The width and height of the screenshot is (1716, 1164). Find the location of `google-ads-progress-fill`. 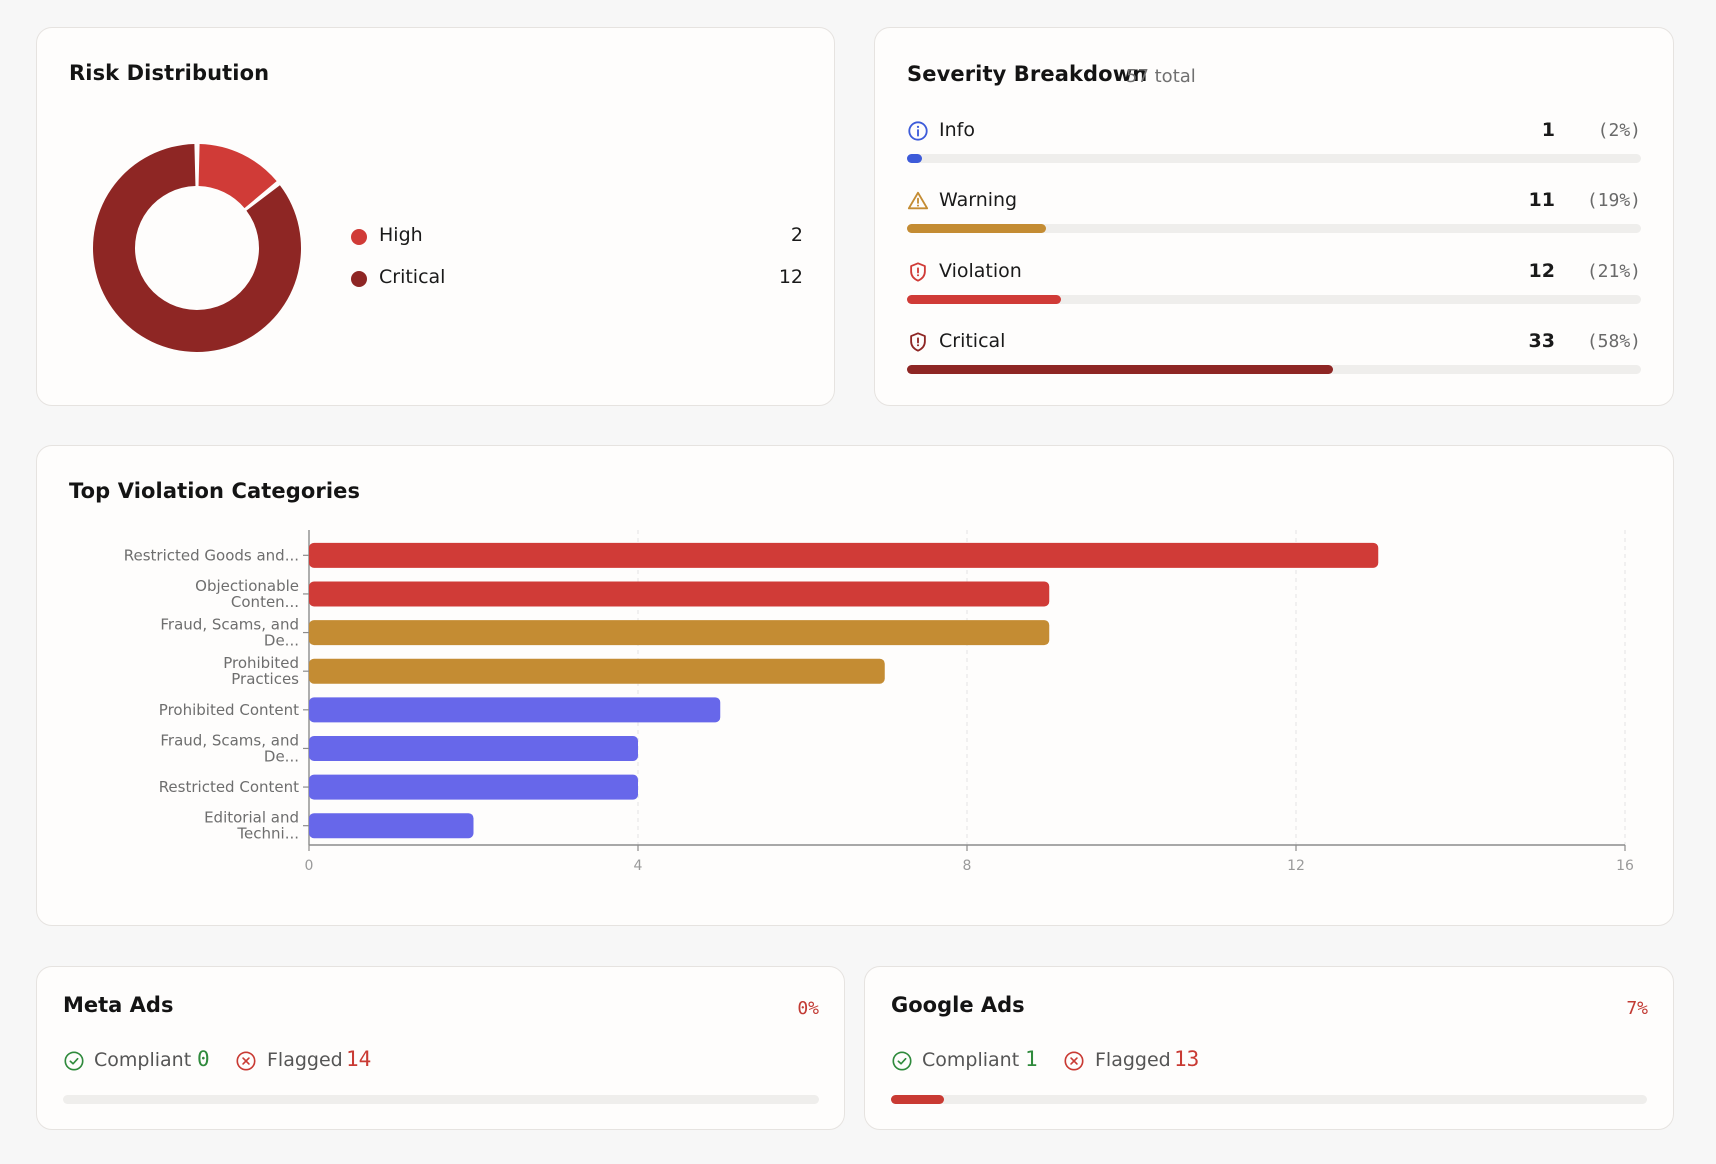

google-ads-progress-fill is located at coordinates (917, 1099).